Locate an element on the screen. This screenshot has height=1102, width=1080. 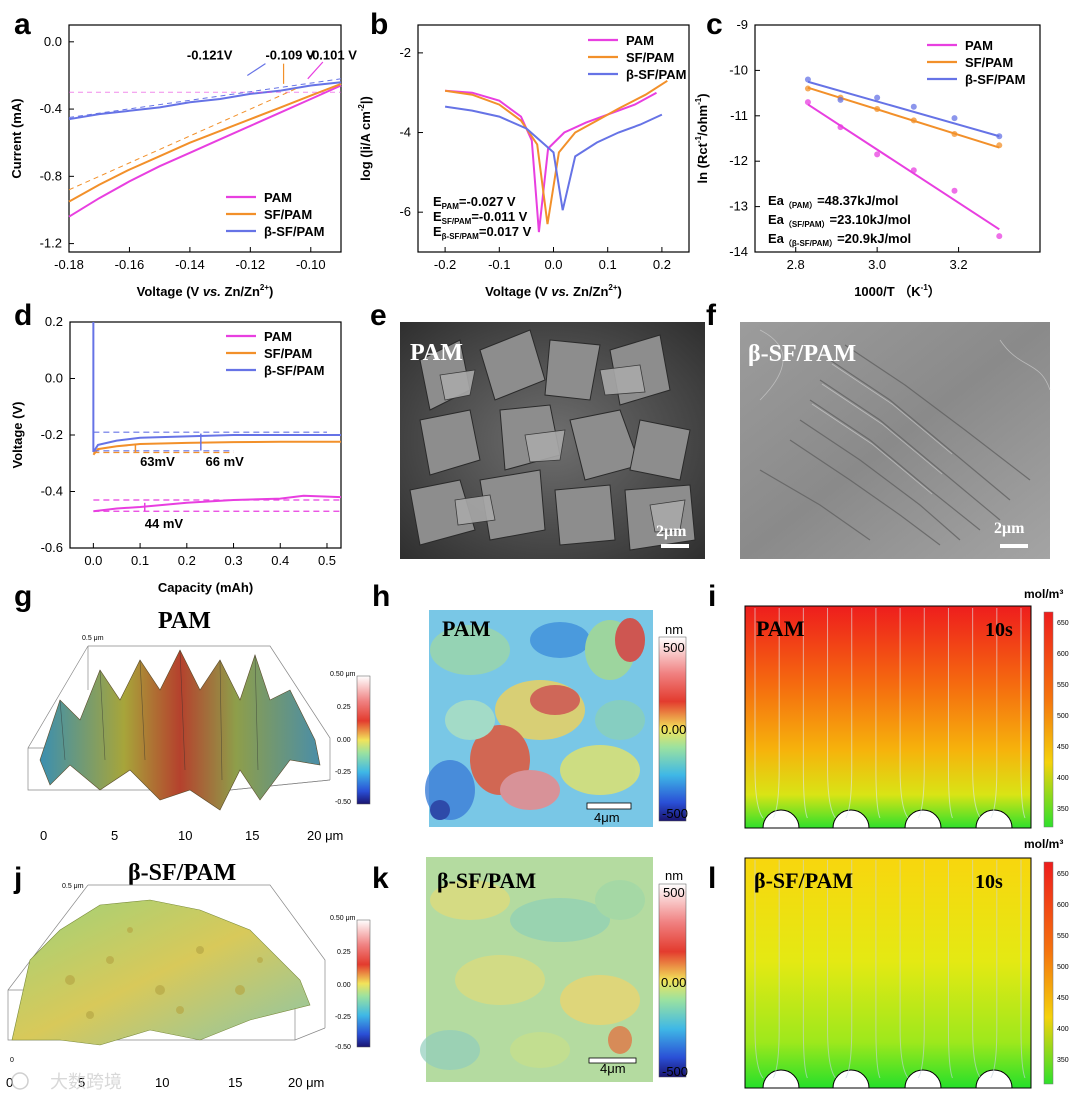
chart-d-ytick-label: -0.6 is located at coordinates (52, 547).